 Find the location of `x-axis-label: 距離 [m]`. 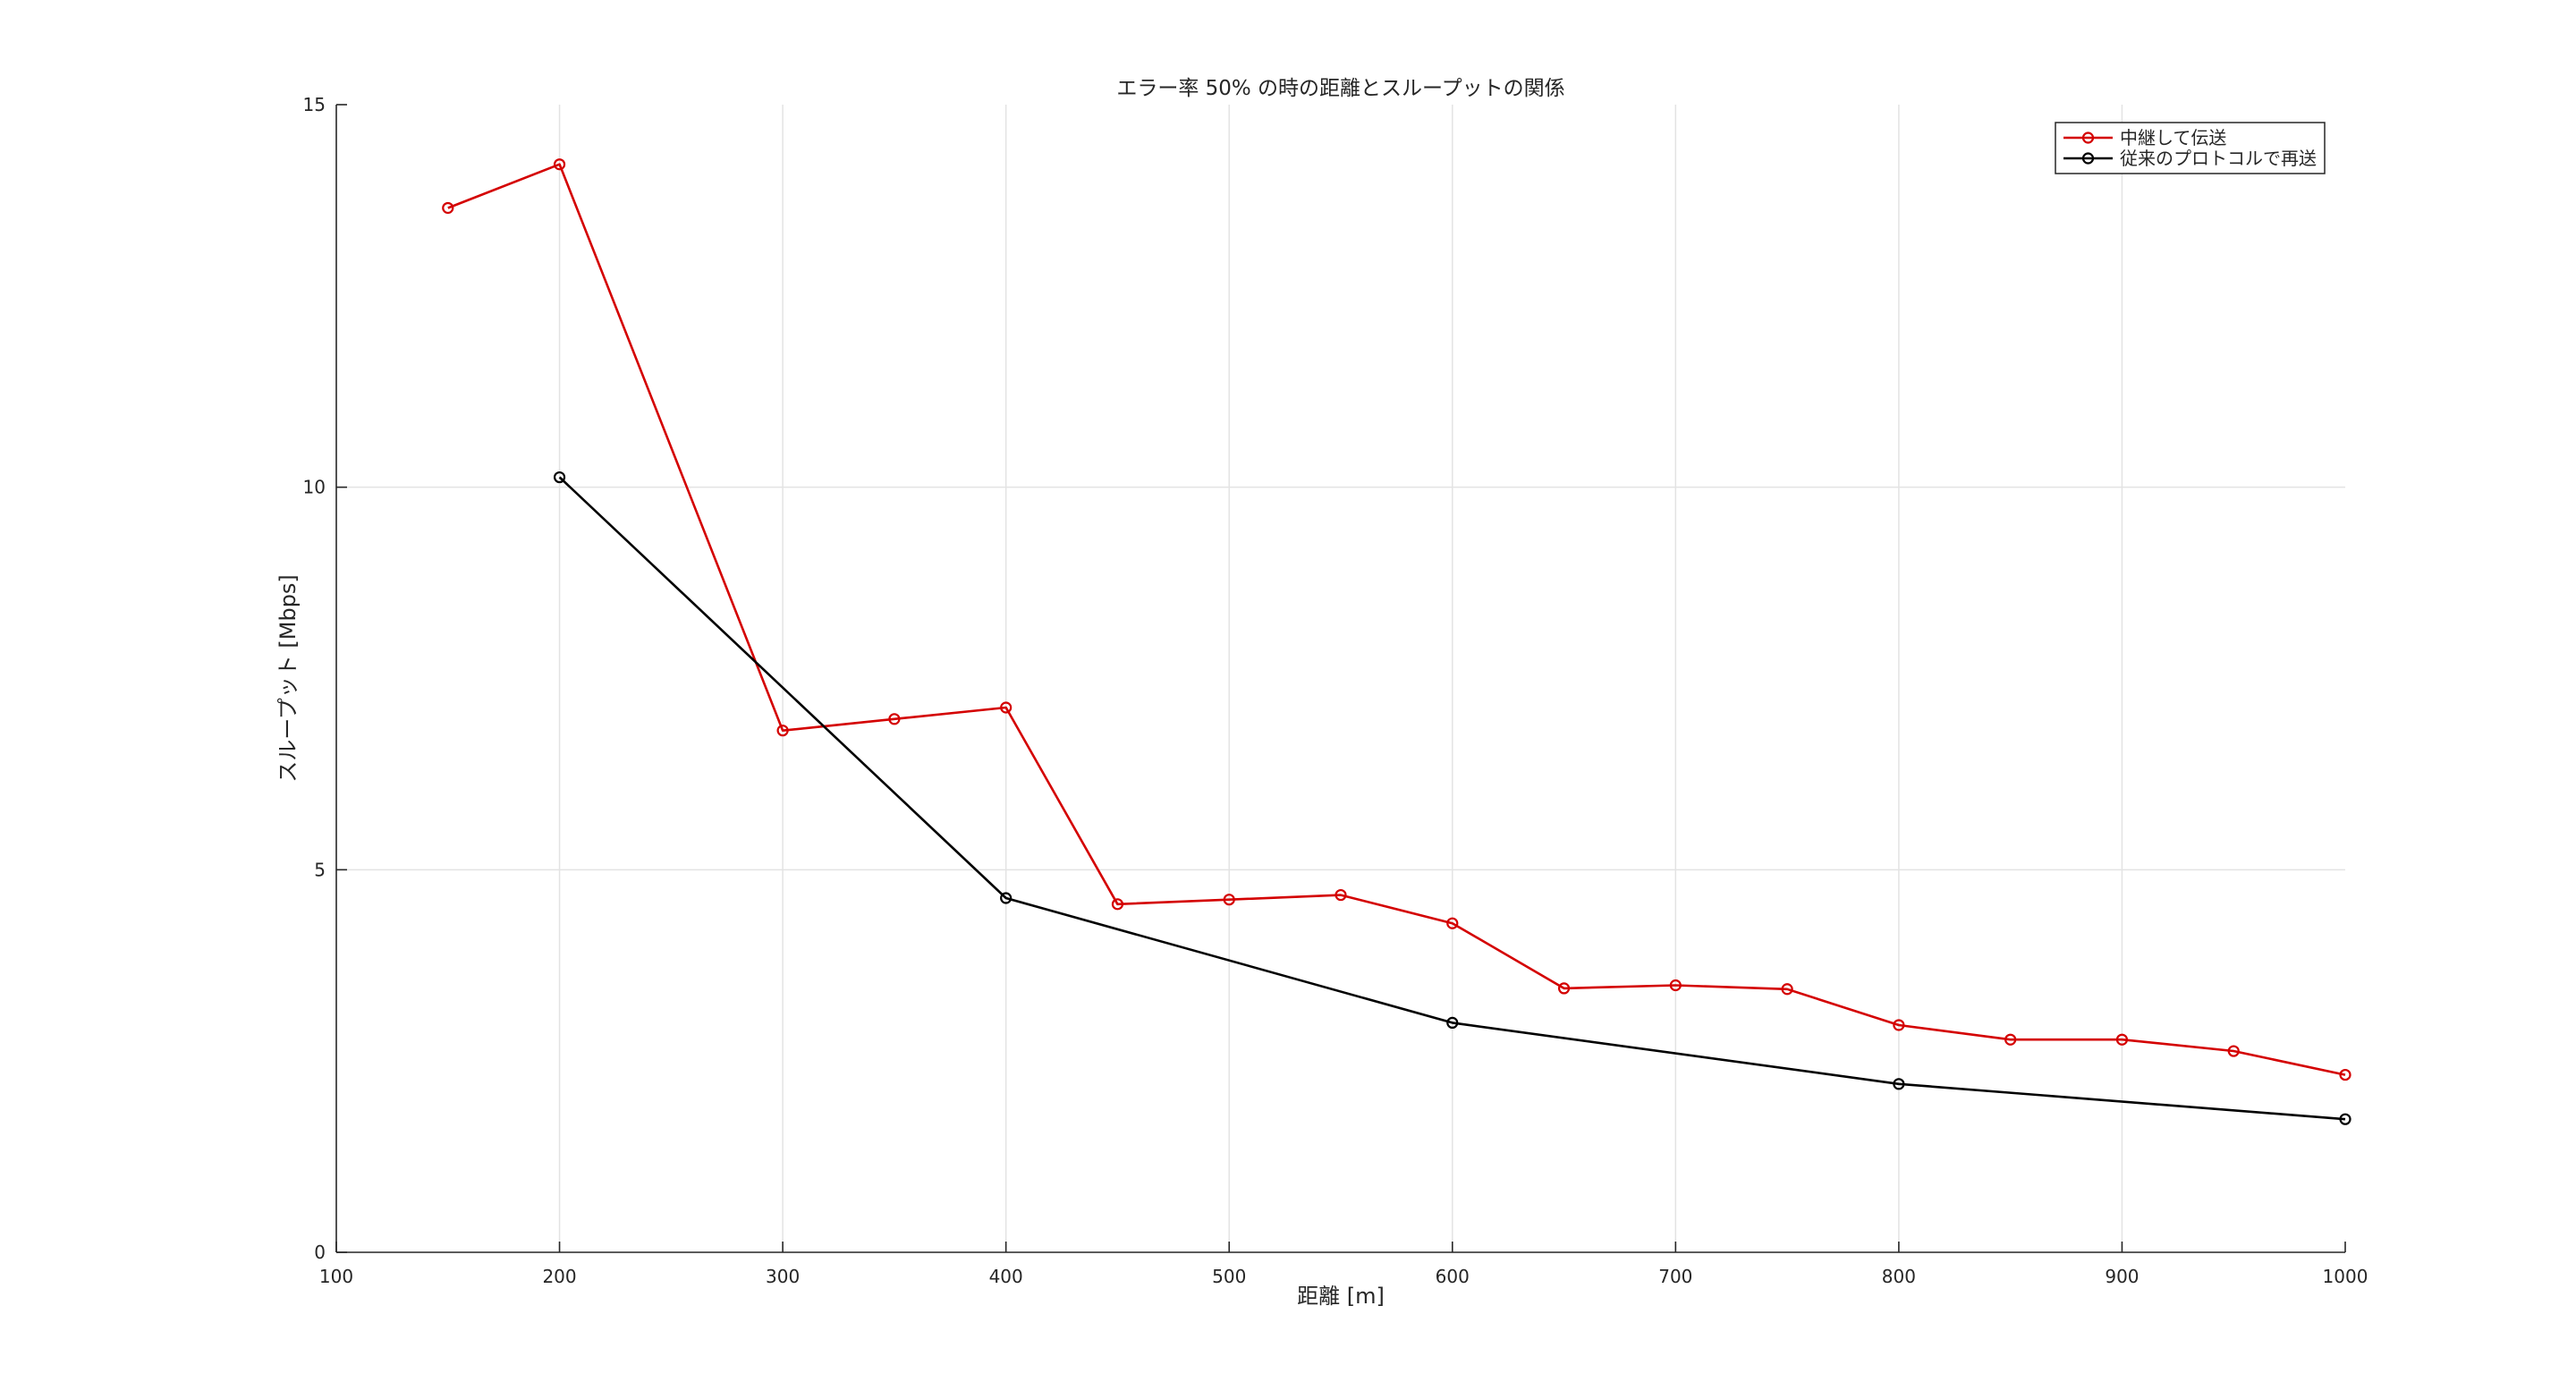

x-axis-label: 距離 [m] is located at coordinates (1341, 1296).